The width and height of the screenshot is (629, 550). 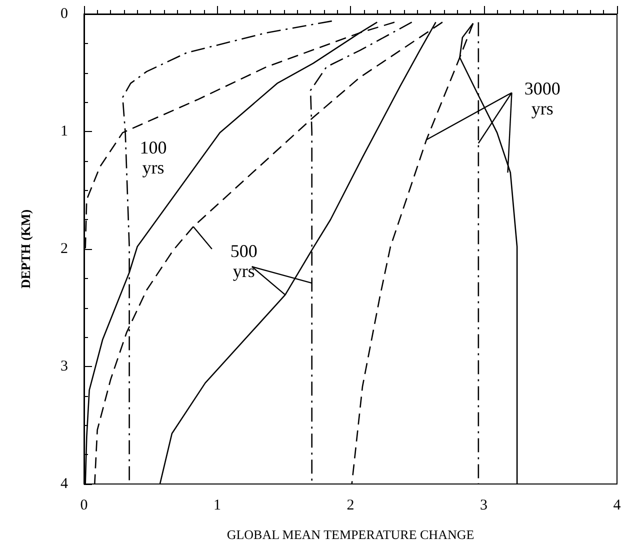 What do you see at coordinates (617, 506) in the screenshot?
I see `x-tick-label: 4` at bounding box center [617, 506].